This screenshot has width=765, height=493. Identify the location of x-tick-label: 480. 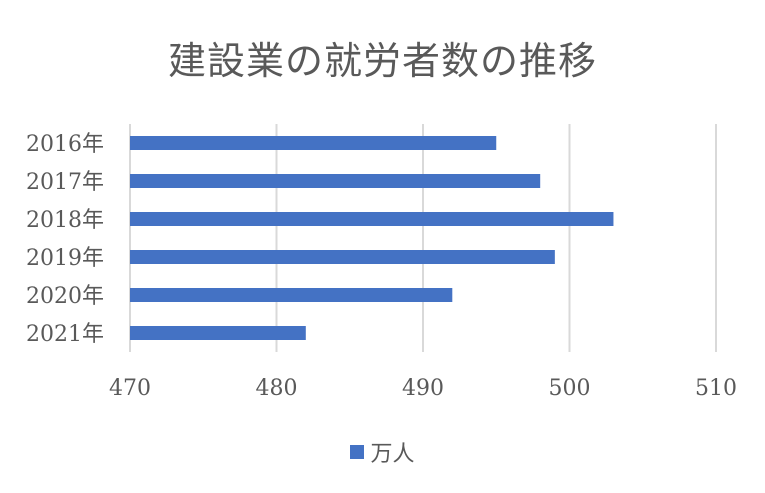
(277, 388).